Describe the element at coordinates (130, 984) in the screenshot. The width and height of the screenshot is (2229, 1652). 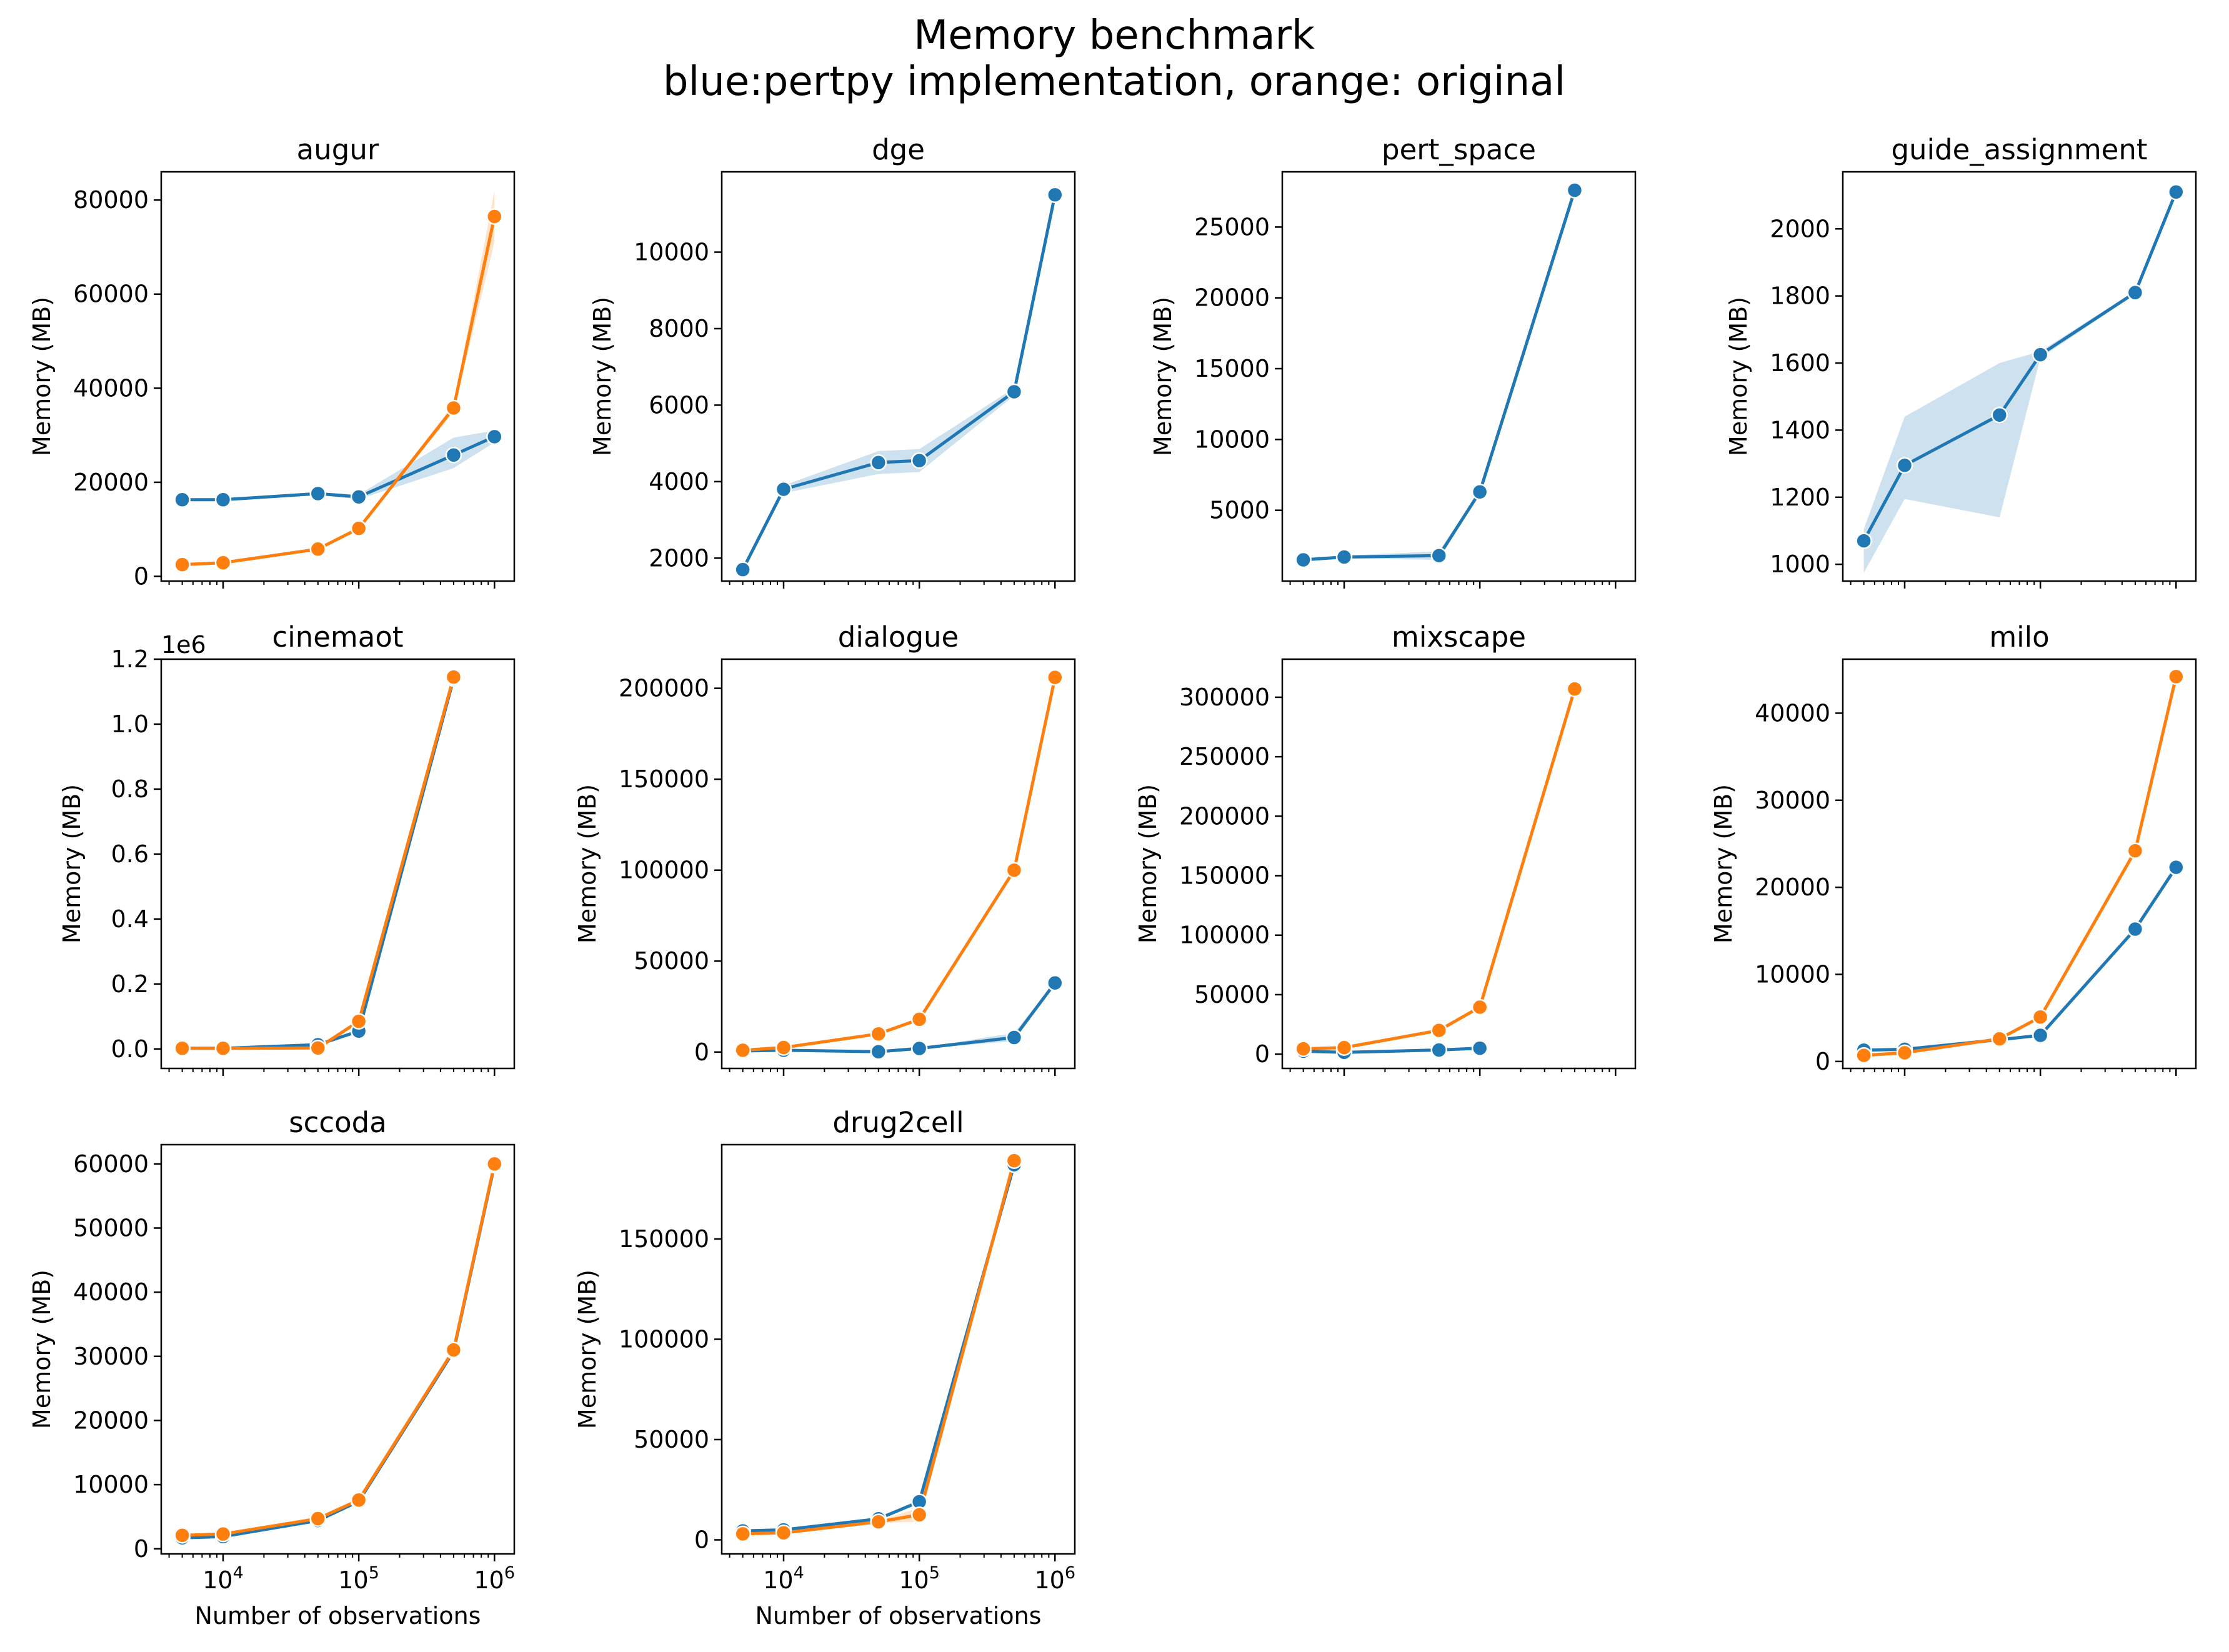
I see `y-tick-label: 0.2` at that location.